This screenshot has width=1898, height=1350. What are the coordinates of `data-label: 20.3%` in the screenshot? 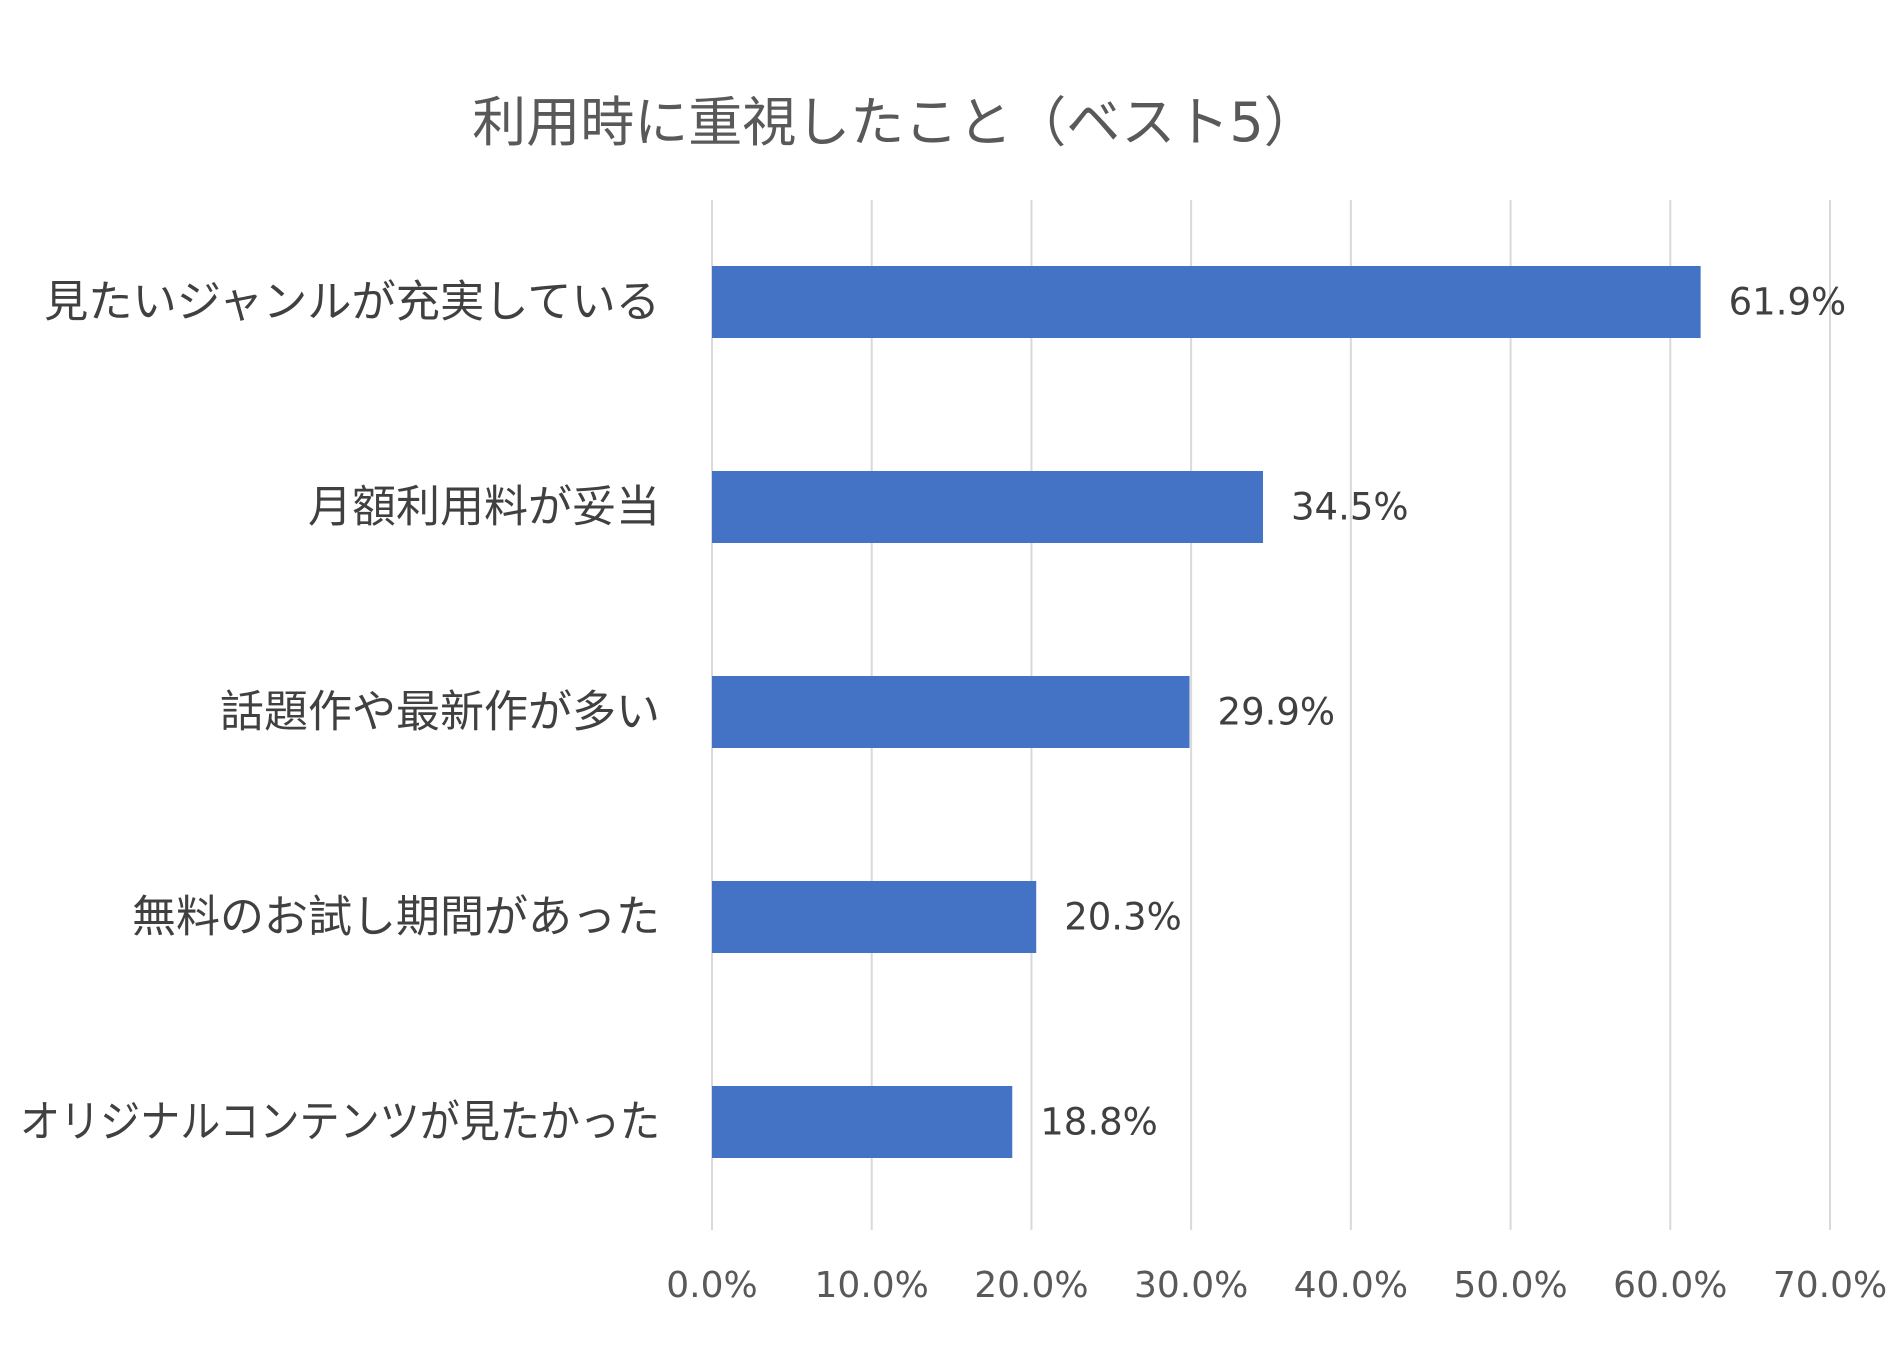 It's located at (1123, 917).